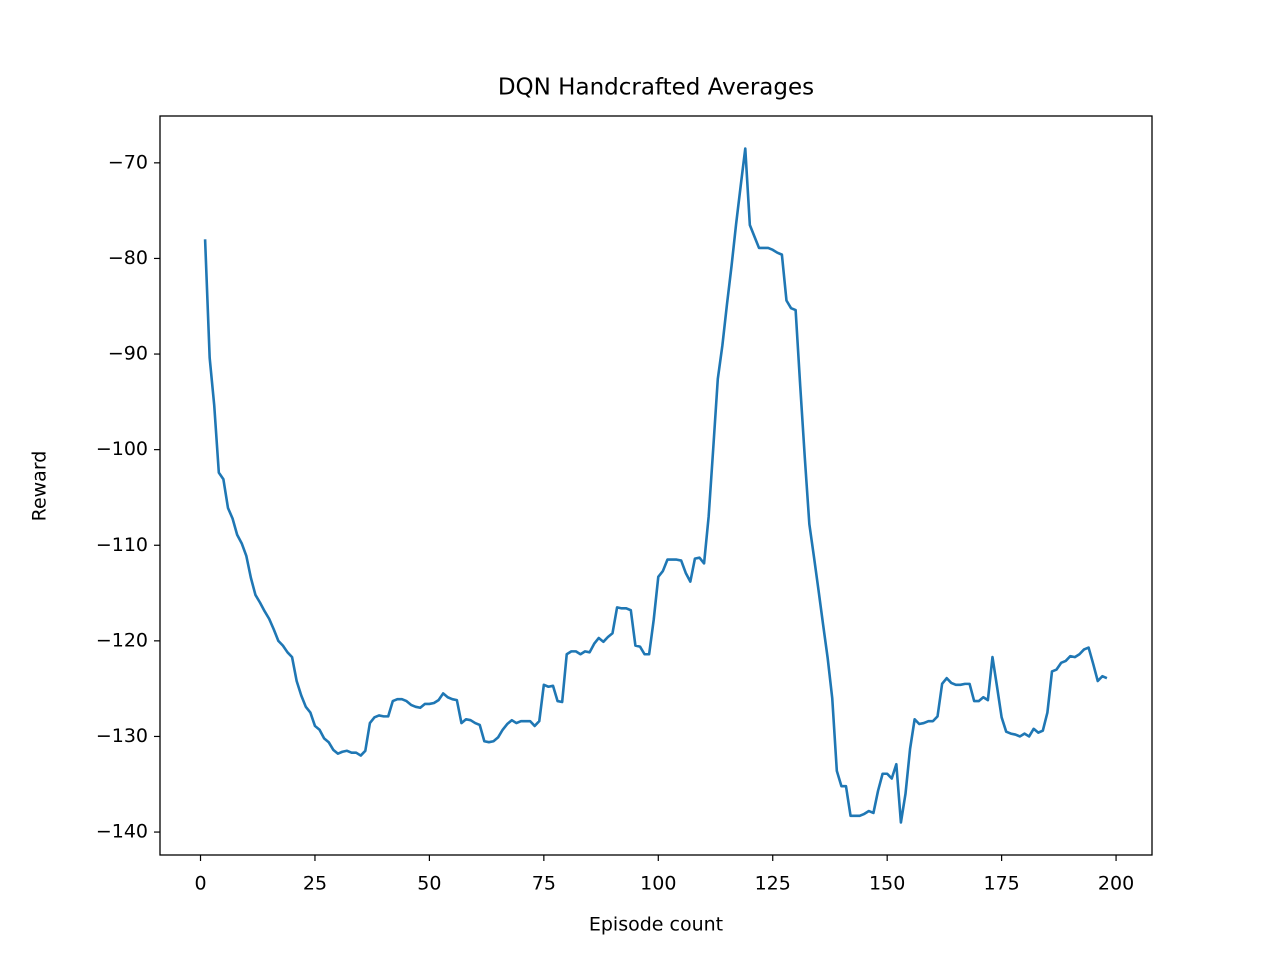 The height and width of the screenshot is (960, 1280). I want to click on x-tick-label: 100, so click(658, 884).